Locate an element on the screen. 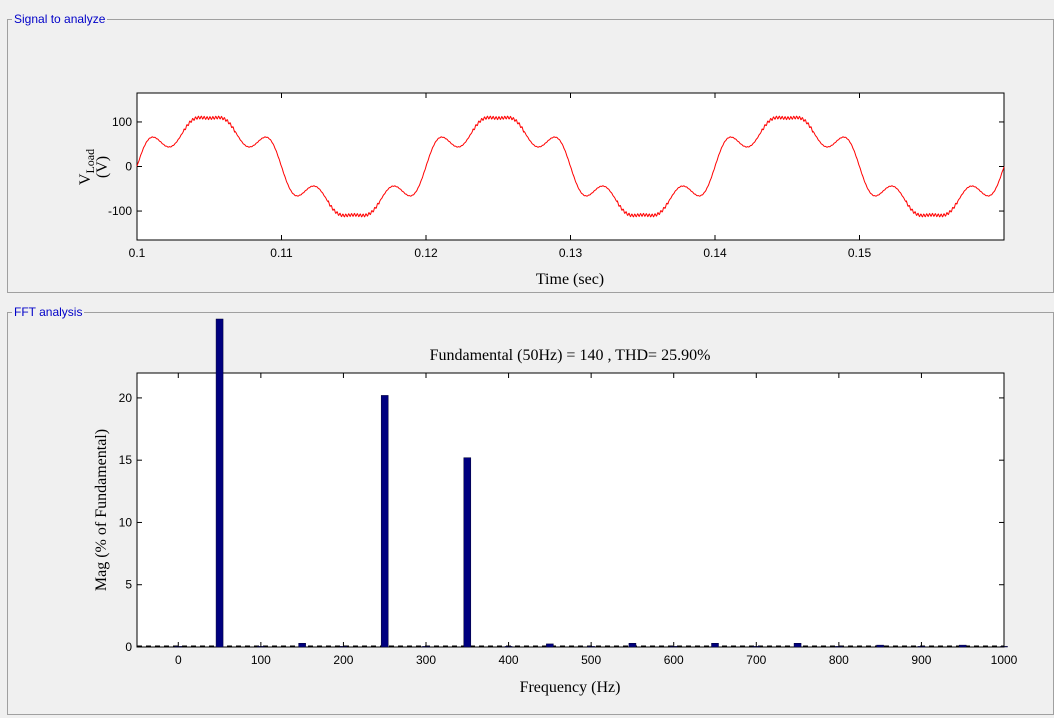 The width and height of the screenshot is (1054, 718). fft-xtick-label: 400 is located at coordinates (509, 660).